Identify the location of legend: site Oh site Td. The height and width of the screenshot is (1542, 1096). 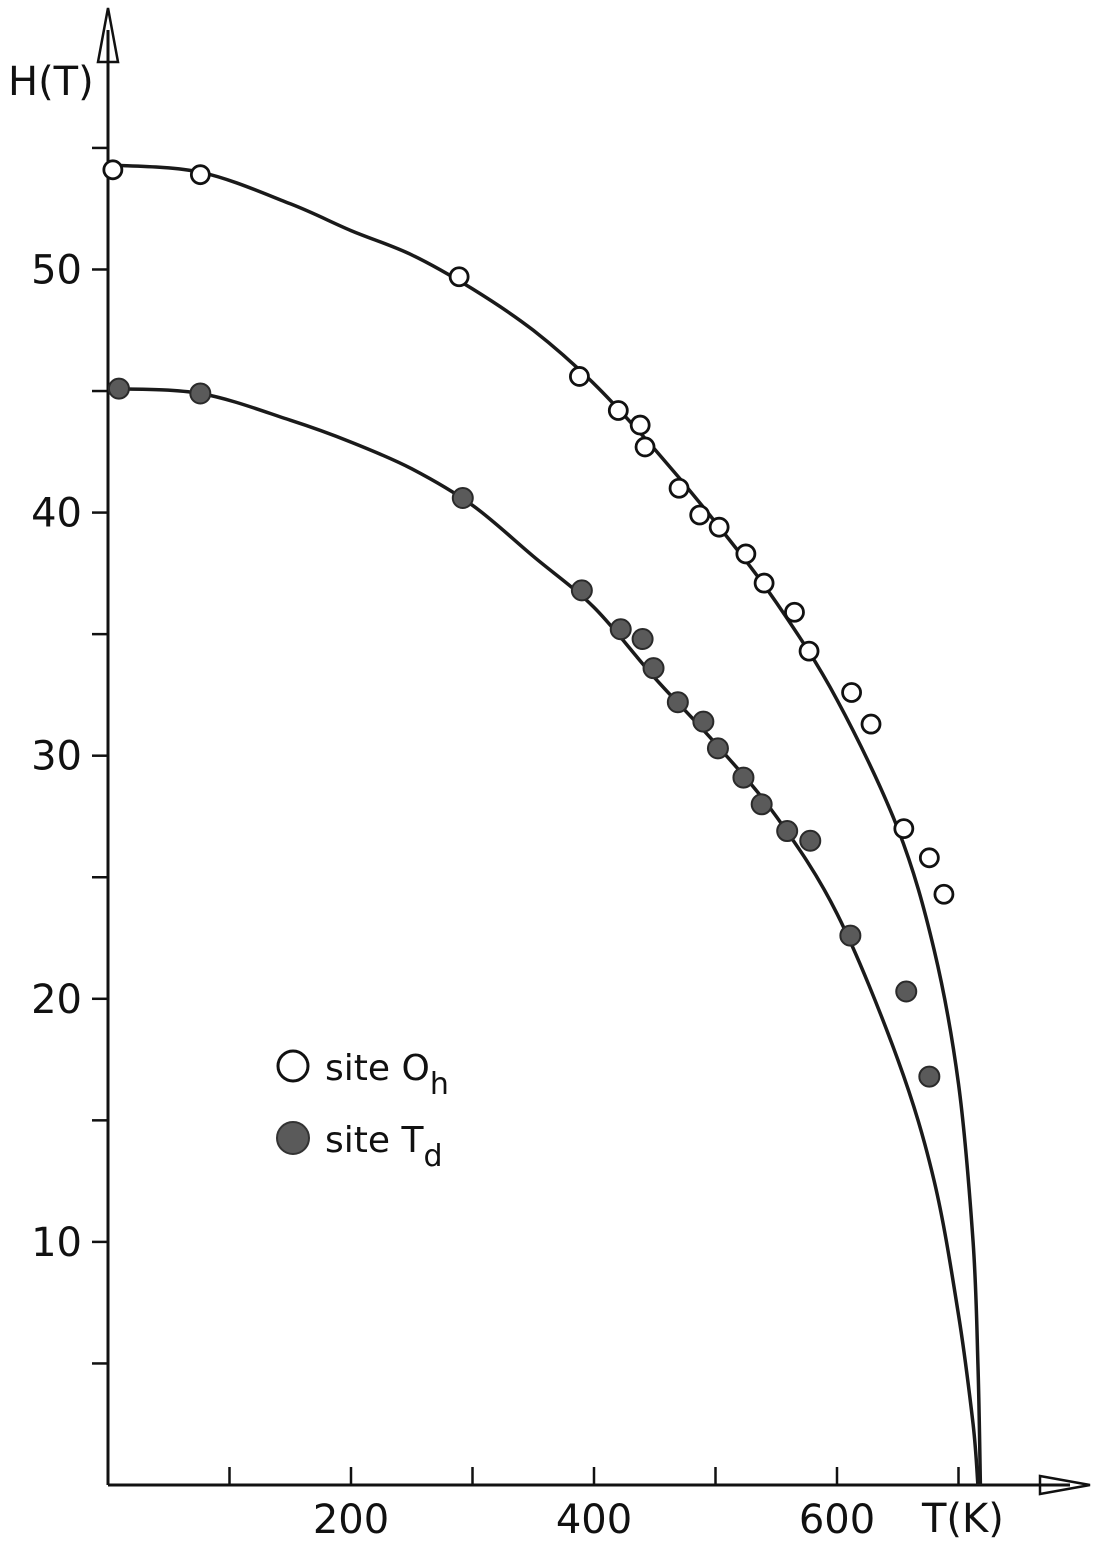
(362, 1111).